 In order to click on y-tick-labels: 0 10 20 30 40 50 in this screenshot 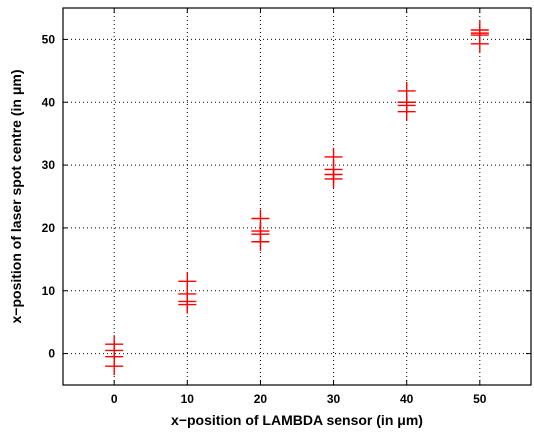, I will do `click(49, 196)`.